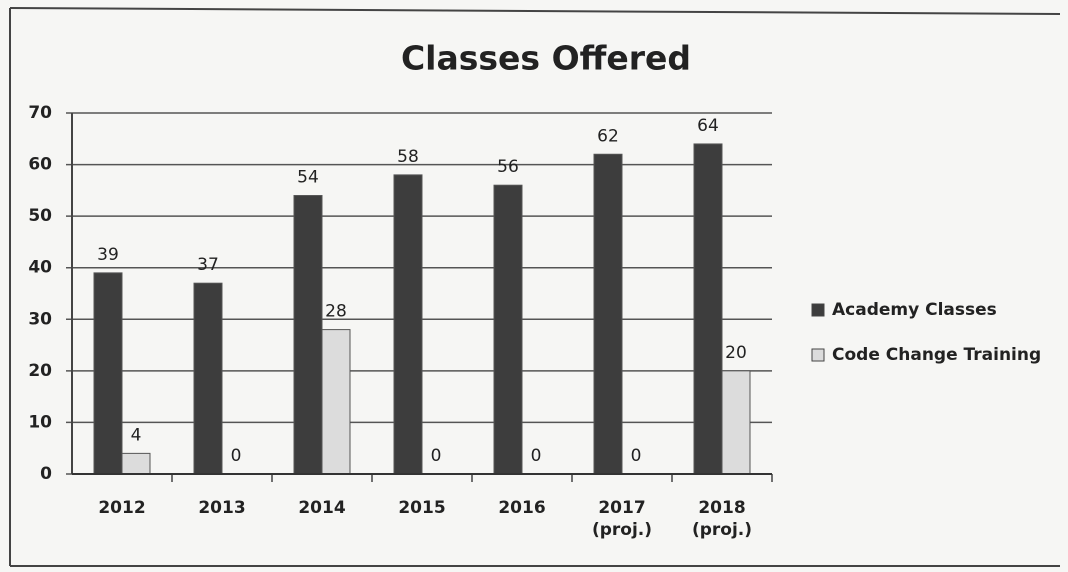 The height and width of the screenshot is (572, 1068). Describe the element at coordinates (121, 508) in the screenshot. I see `x-tick-label: 2012` at that location.